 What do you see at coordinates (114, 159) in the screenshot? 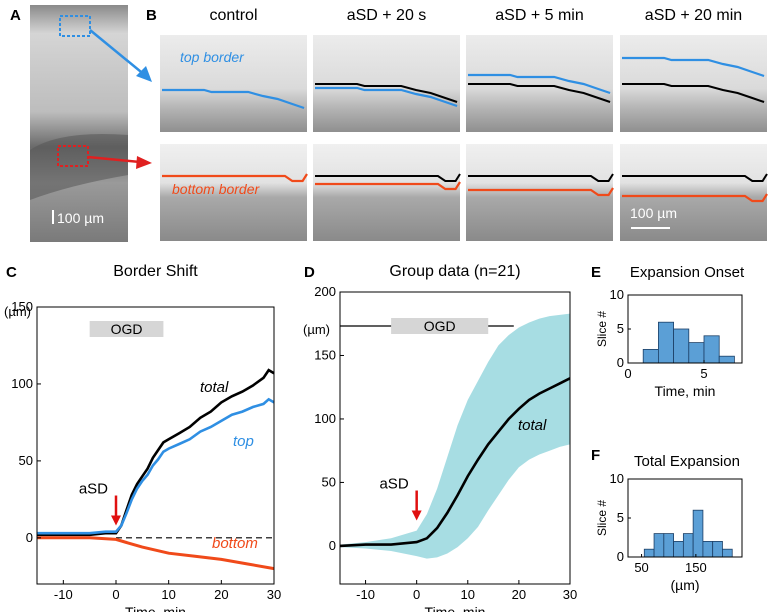
I see `arrow-bottom` at bounding box center [114, 159].